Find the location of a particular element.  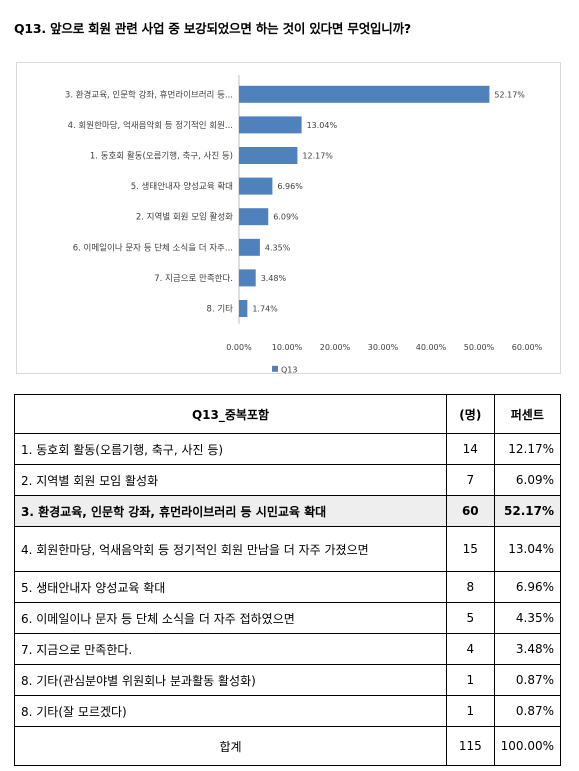

row-percent: 4.35% is located at coordinates (527, 618).